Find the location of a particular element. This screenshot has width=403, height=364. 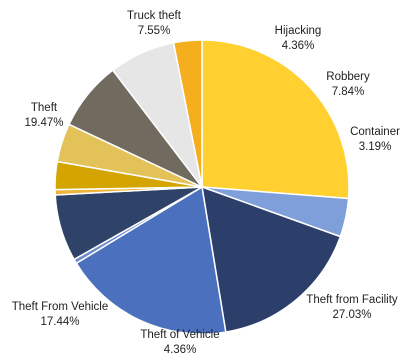

slice-value-container: 3.19% is located at coordinates (375, 147).